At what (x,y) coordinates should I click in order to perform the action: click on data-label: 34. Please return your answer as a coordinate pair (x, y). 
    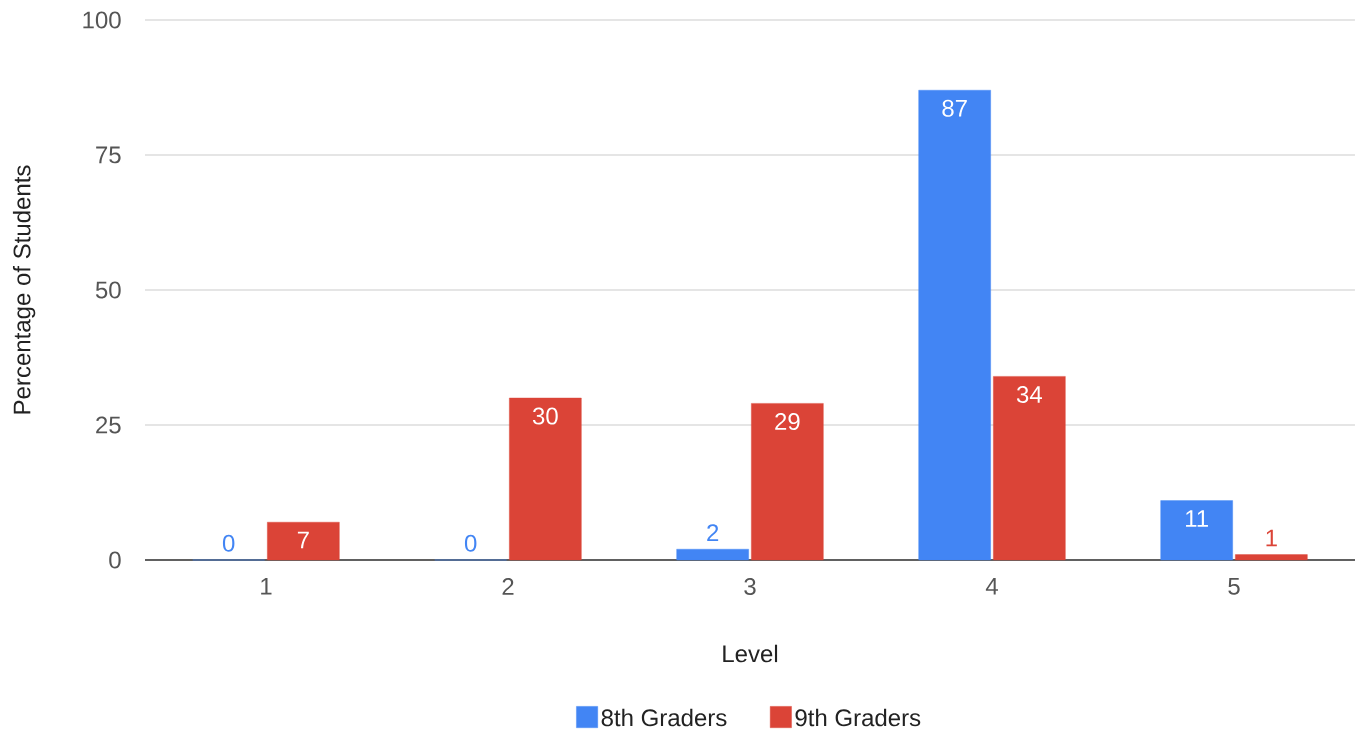
    Looking at the image, I should click on (1029, 394).